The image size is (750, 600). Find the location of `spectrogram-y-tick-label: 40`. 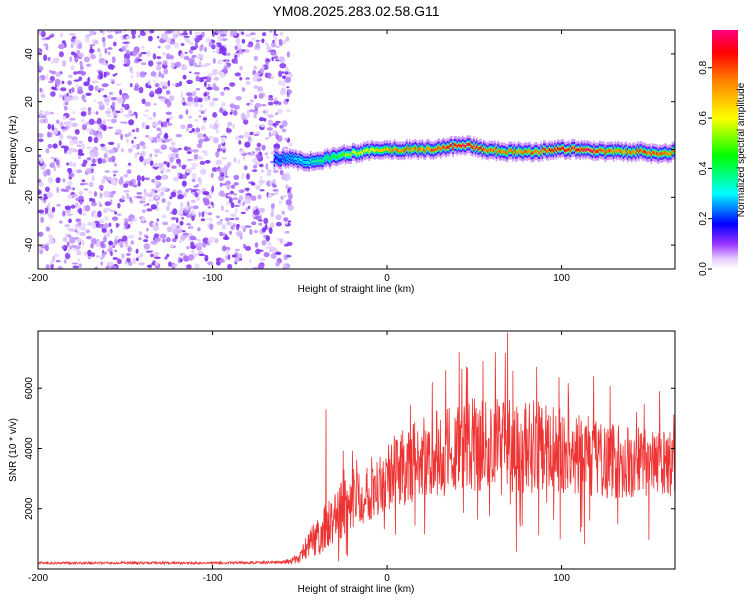

spectrogram-y-tick-label: 40 is located at coordinates (29, 54).